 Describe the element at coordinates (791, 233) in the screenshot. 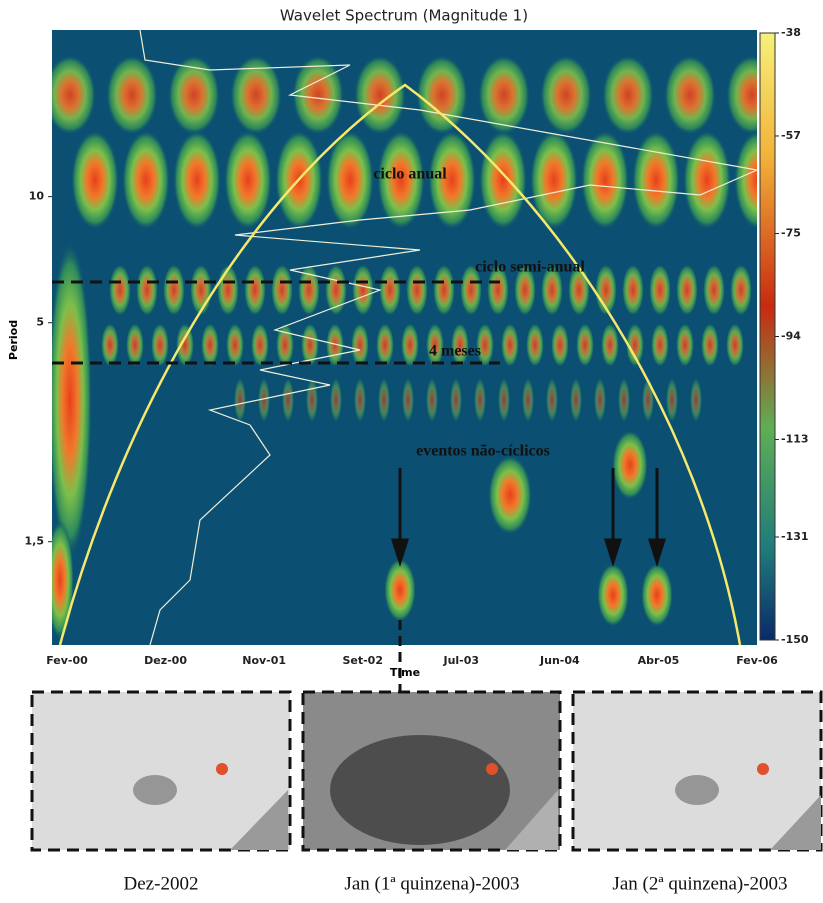

I see `colorbar-tick-label: -75` at that location.